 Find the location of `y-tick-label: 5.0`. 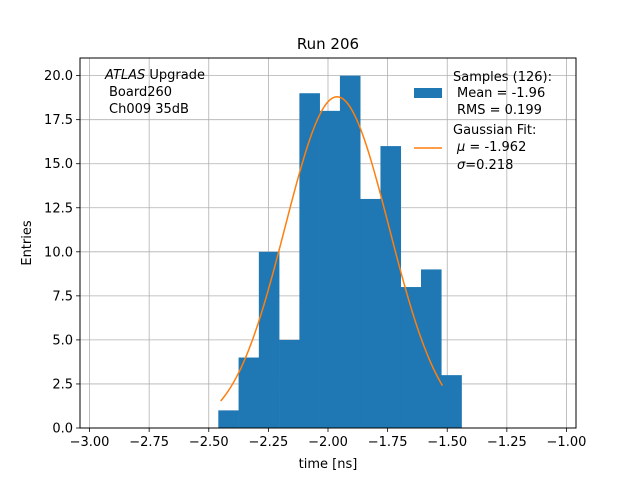

y-tick-label: 5.0 is located at coordinates (62, 340).